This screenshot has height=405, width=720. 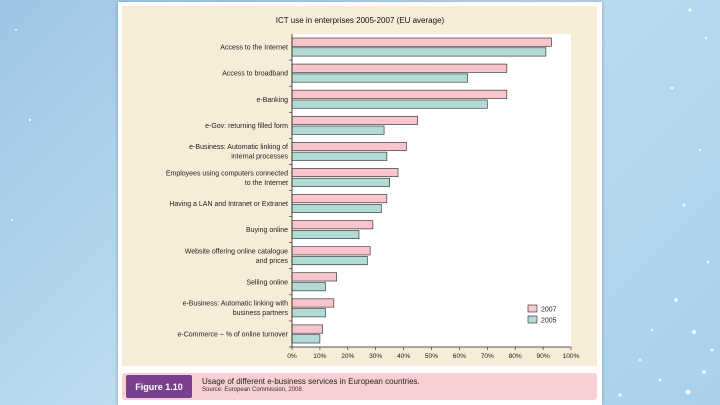 I want to click on x-tick-label: 30%, so click(x=375, y=356).